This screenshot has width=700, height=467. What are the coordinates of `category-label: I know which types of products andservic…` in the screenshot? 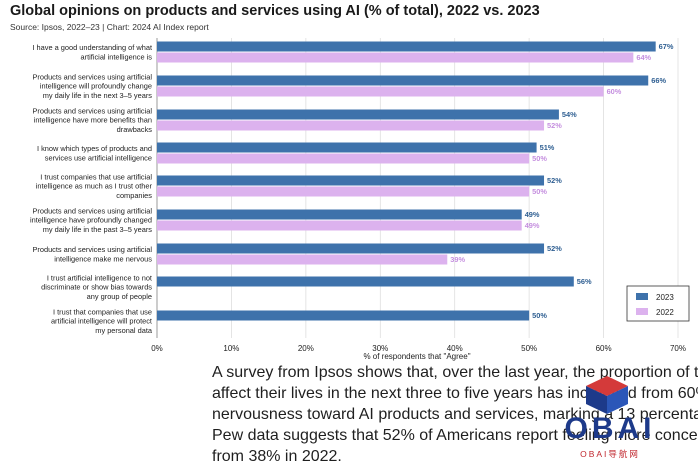 It's located at (94, 153).